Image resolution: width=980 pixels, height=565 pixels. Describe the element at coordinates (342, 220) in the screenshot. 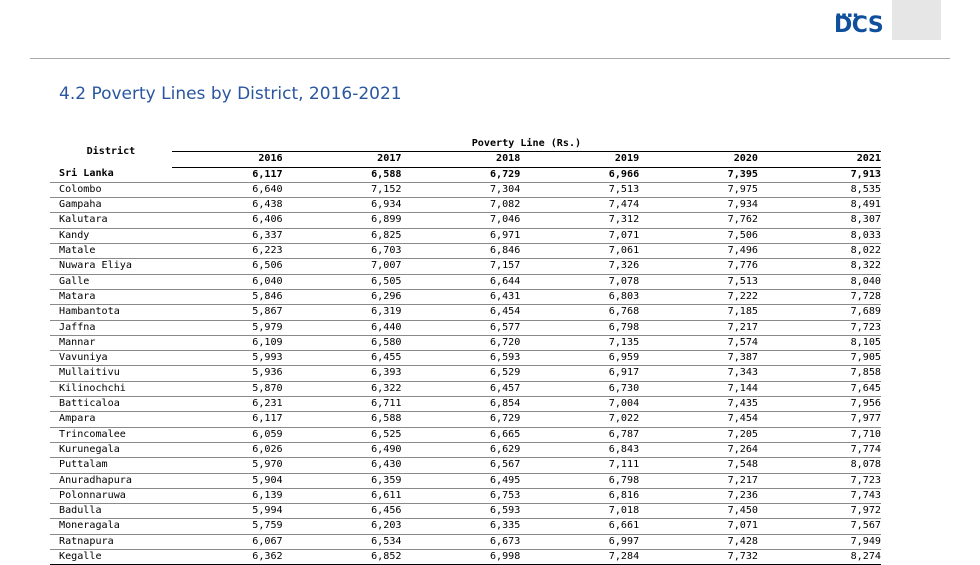

I see `poverty-line-value: 6,899` at that location.